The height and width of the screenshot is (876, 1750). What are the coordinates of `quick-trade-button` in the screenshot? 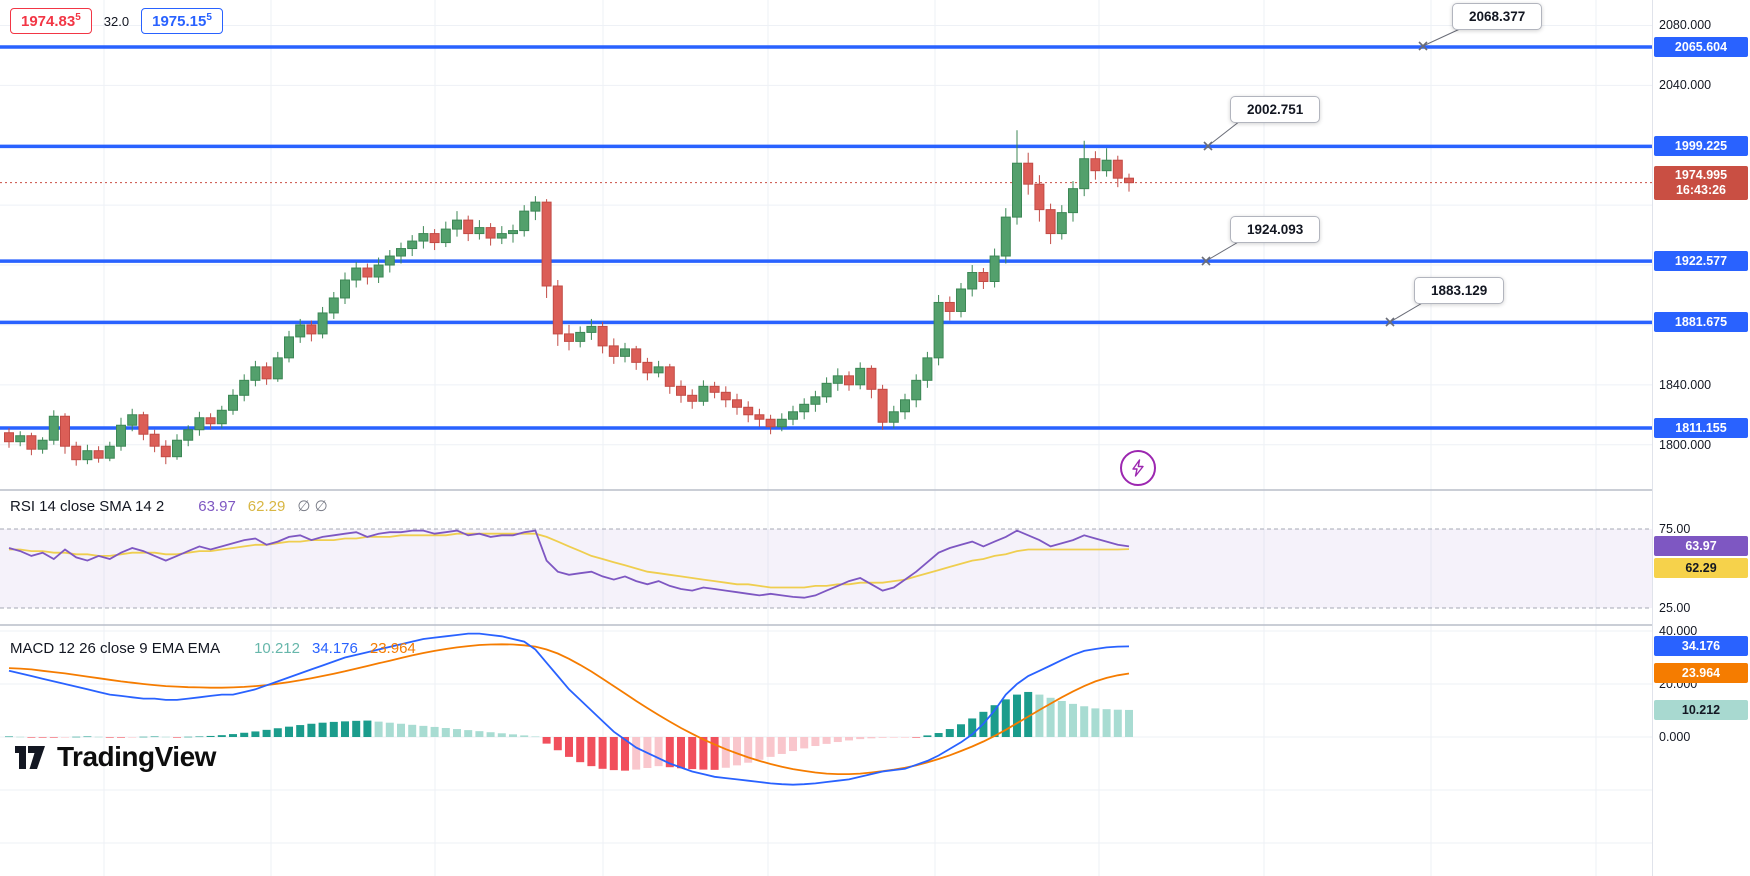 It's located at (1138, 468).